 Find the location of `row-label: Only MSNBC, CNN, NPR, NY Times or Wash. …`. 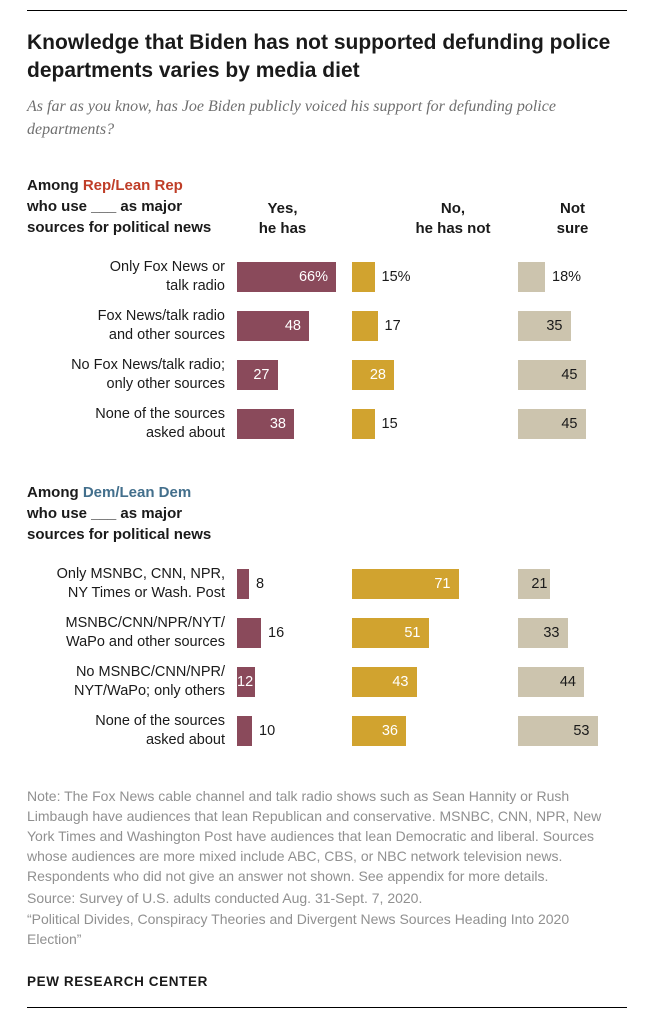

row-label: Only MSNBC, CNN, NPR, NY Times or Wash. … is located at coordinates (140, 583).